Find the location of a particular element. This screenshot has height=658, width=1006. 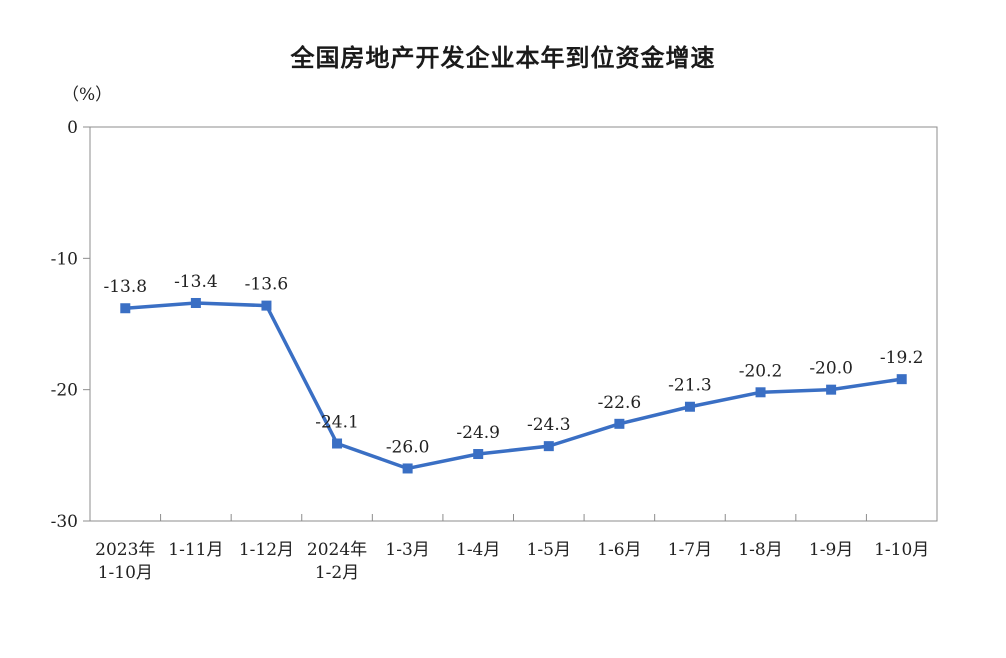

data-label: -24.1 is located at coordinates (337, 423).